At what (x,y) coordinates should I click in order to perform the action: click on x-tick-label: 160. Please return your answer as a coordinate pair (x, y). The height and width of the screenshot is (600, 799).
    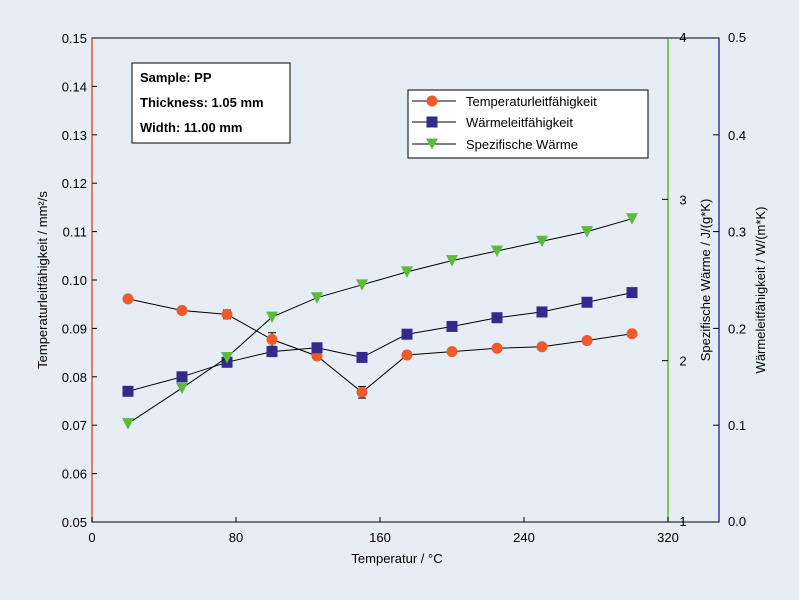
    Looking at the image, I should click on (380, 537).